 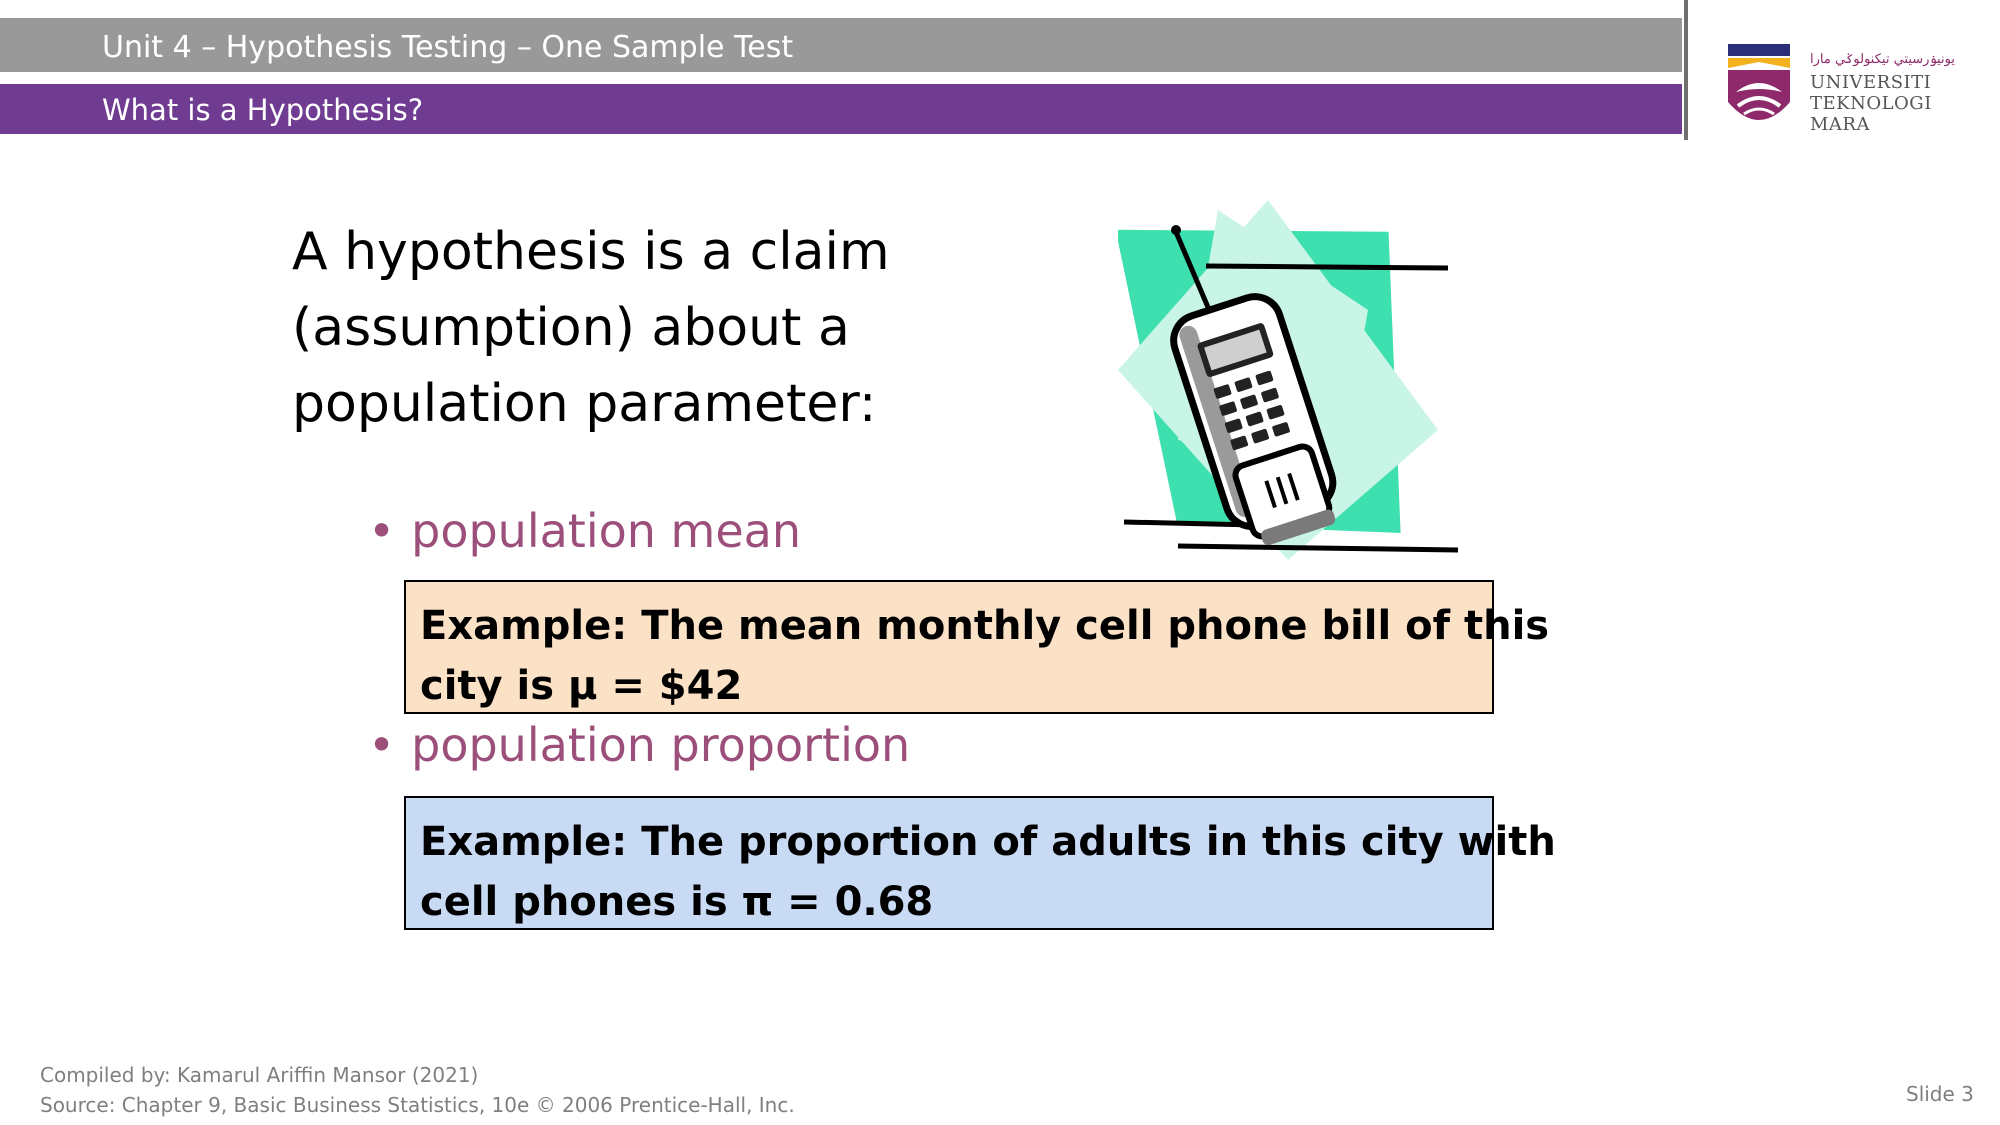 I want to click on university-jawi: يونيۏرسيتي تيكنولوݢي مارا, so click(x=1882, y=59).